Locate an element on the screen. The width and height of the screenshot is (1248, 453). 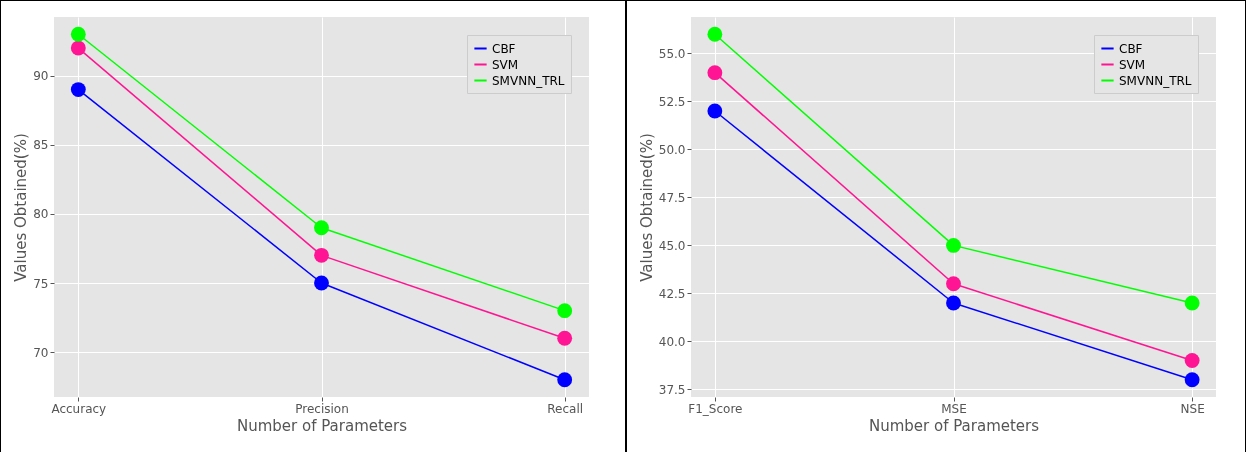
x-tick-label: MSE is located at coordinates (954, 408).